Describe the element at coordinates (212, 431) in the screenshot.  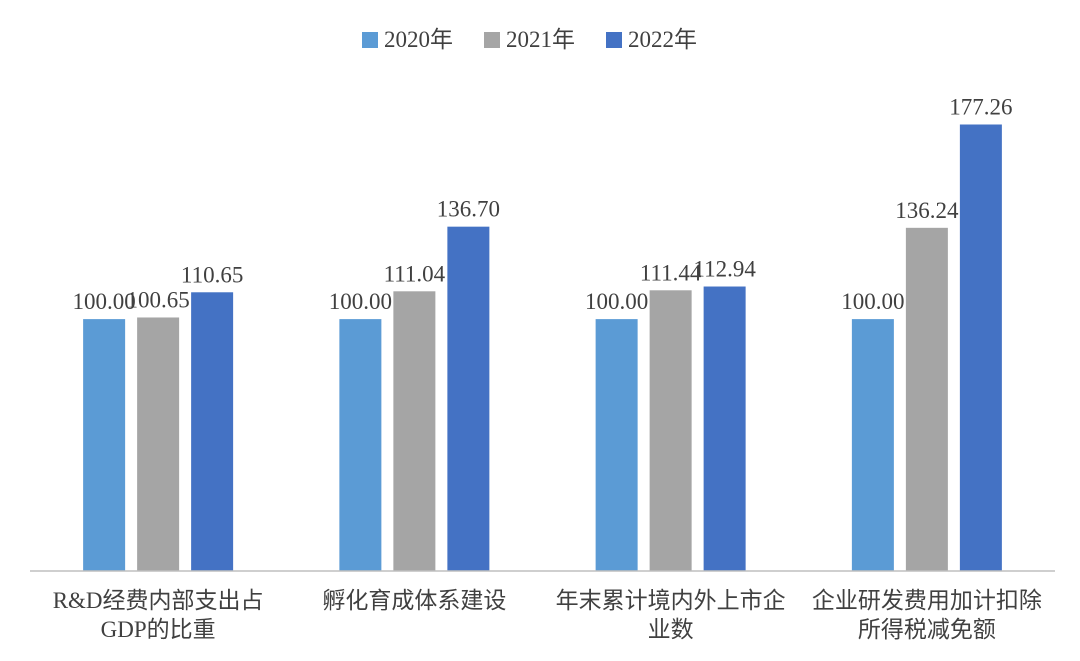
I see `bar-2022年-0` at that location.